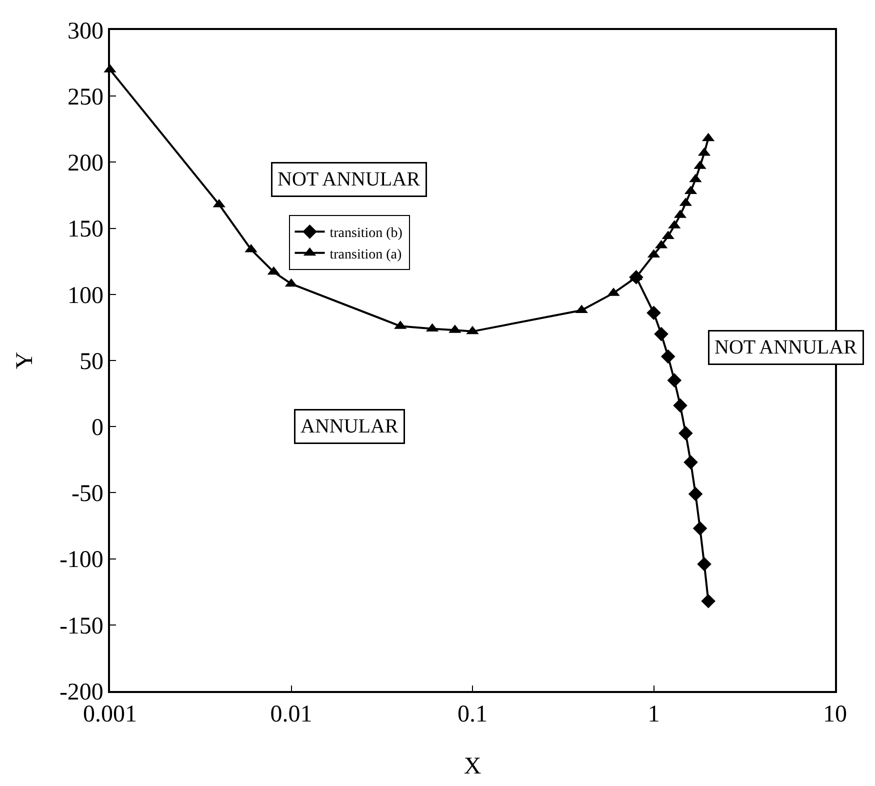 The image size is (875, 786). Describe the element at coordinates (85, 163) in the screenshot. I see `y-tick-label: 200` at that location.